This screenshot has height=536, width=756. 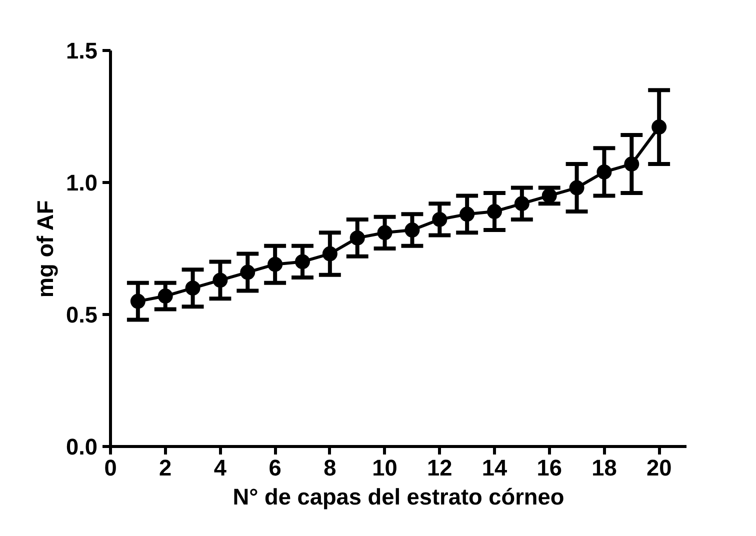 I want to click on x-tick-label: 14, so click(x=495, y=467).